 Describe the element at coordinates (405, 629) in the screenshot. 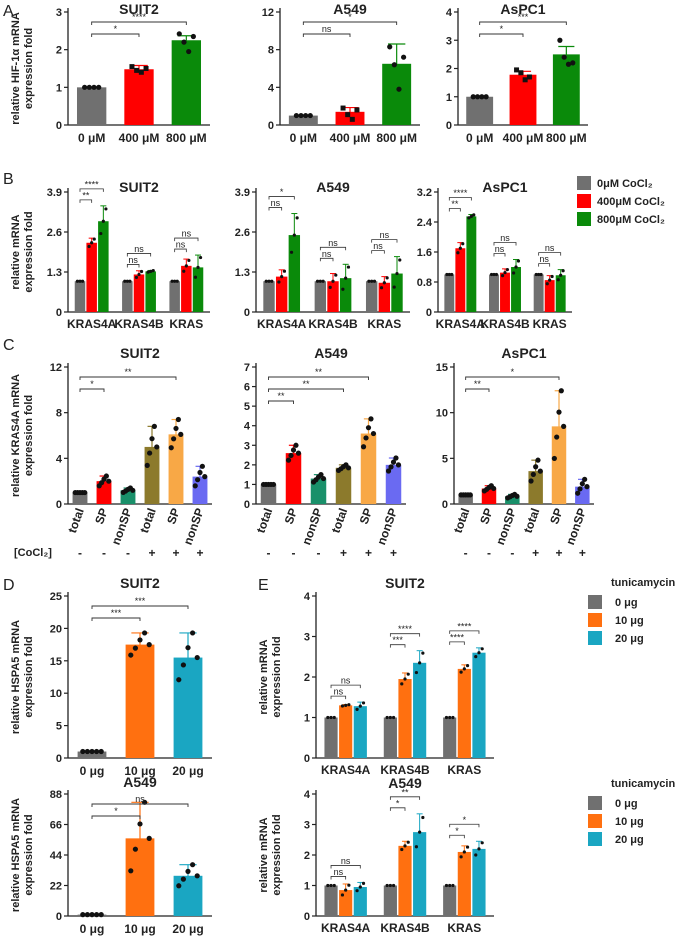

I see `significance-label: ****` at that location.